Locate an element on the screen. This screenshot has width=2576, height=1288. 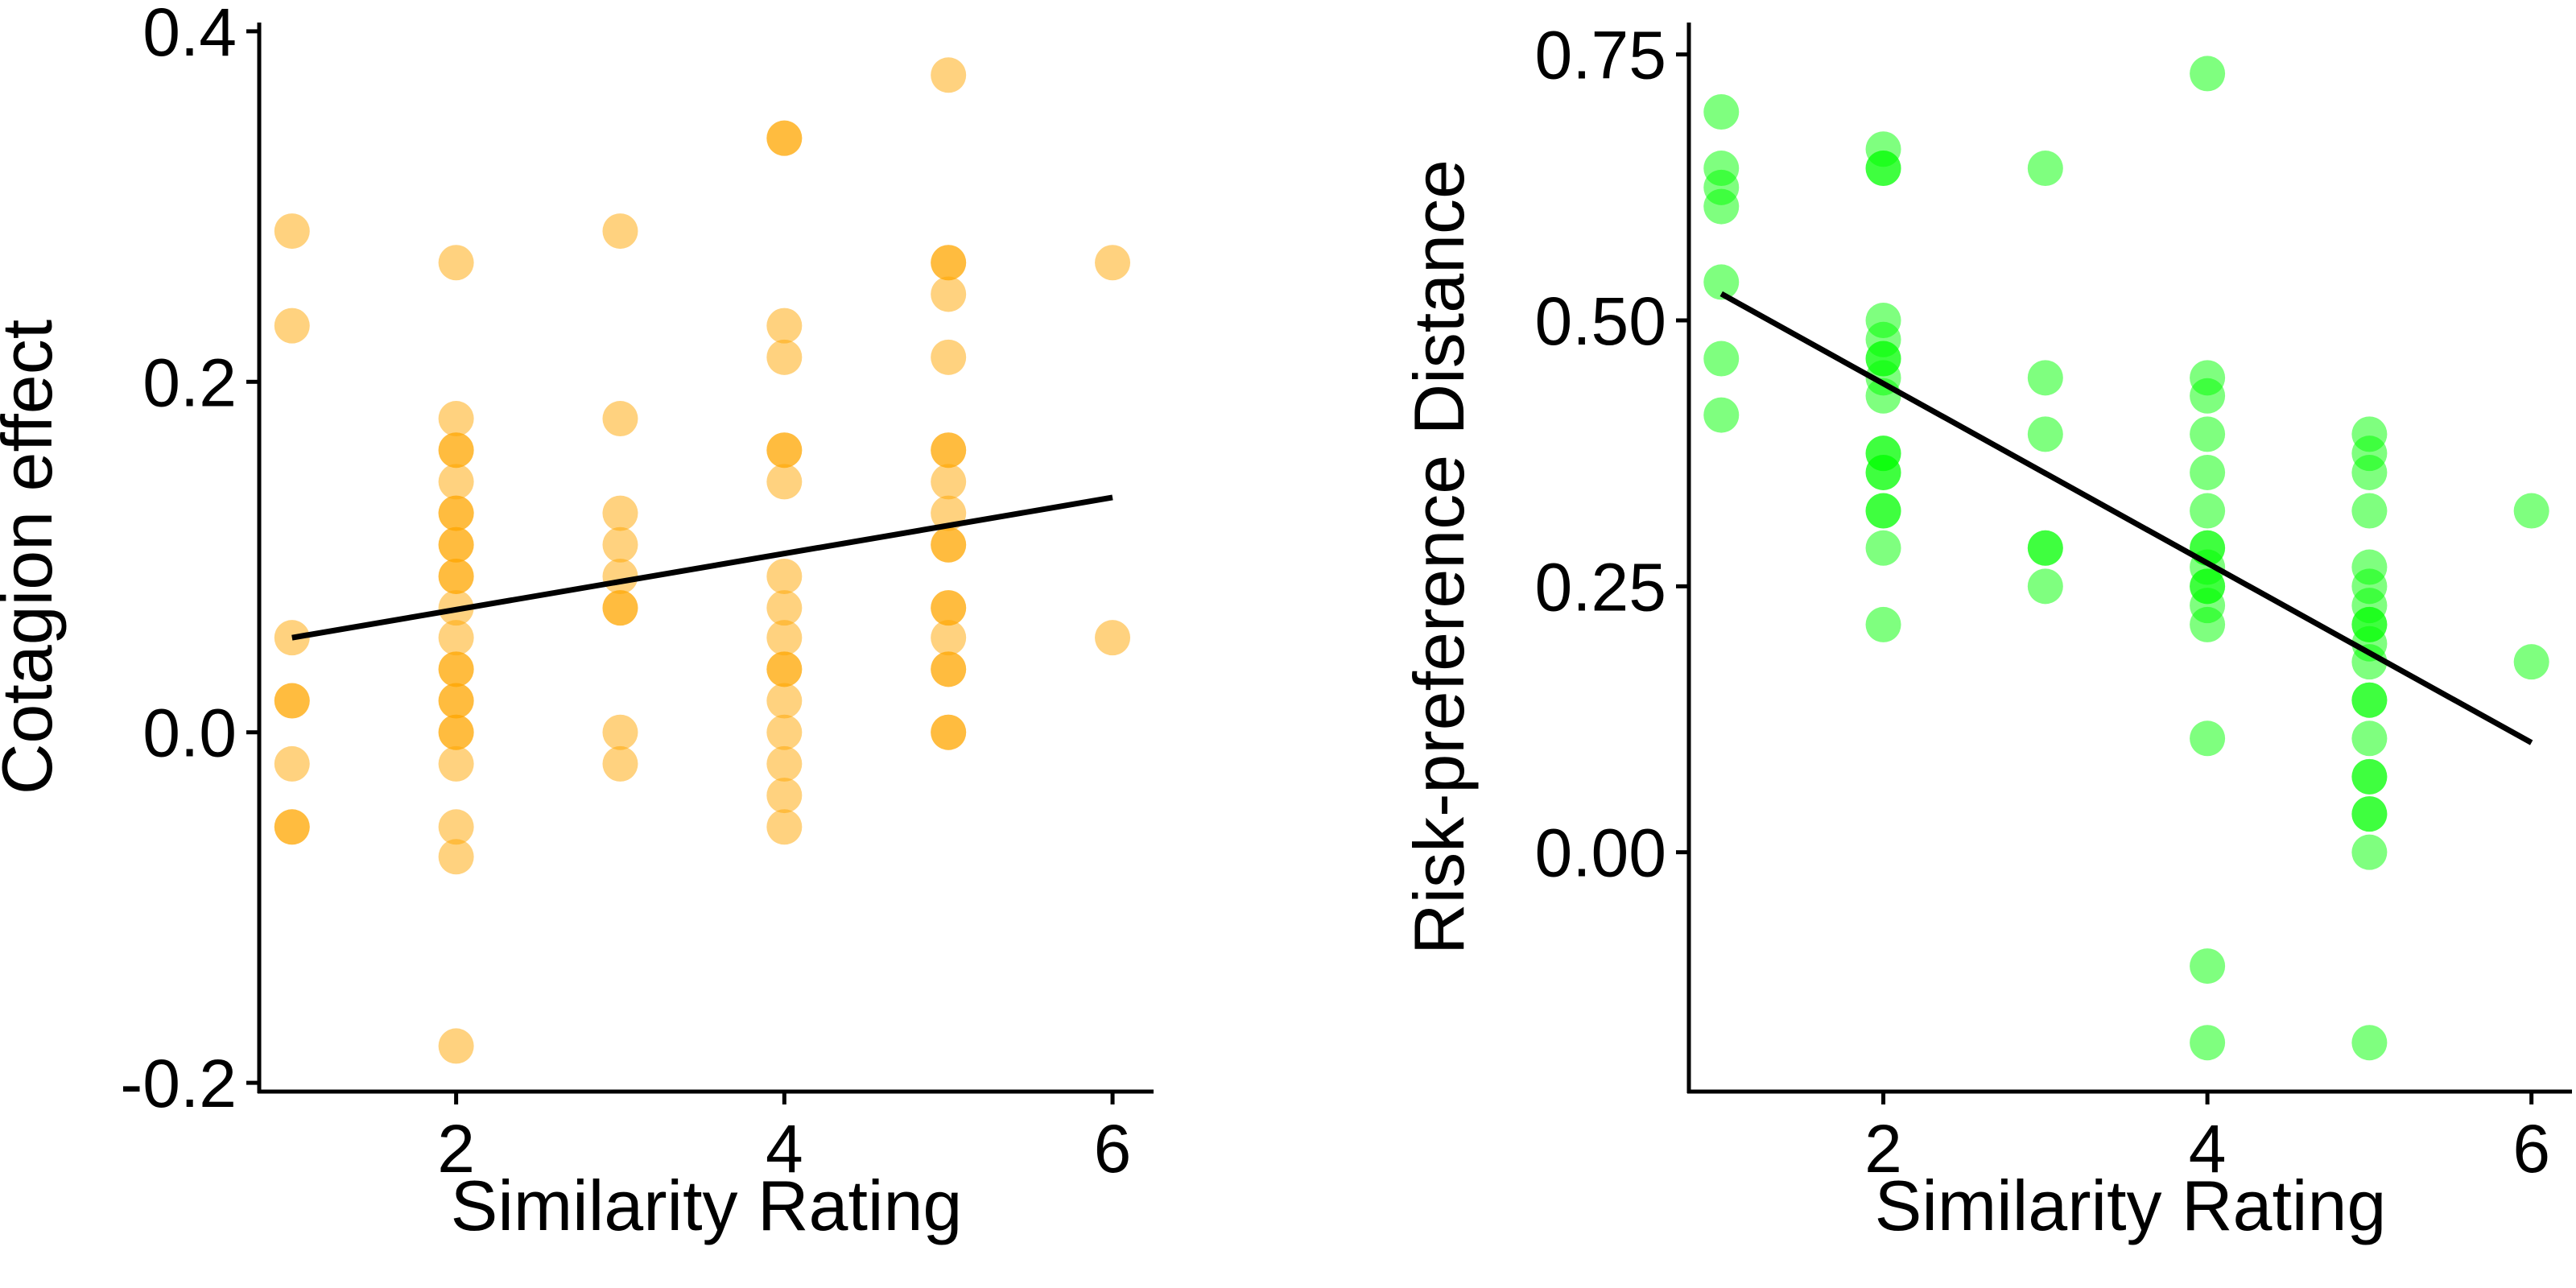
y-tick-label: -0.2 is located at coordinates (178, 1083).